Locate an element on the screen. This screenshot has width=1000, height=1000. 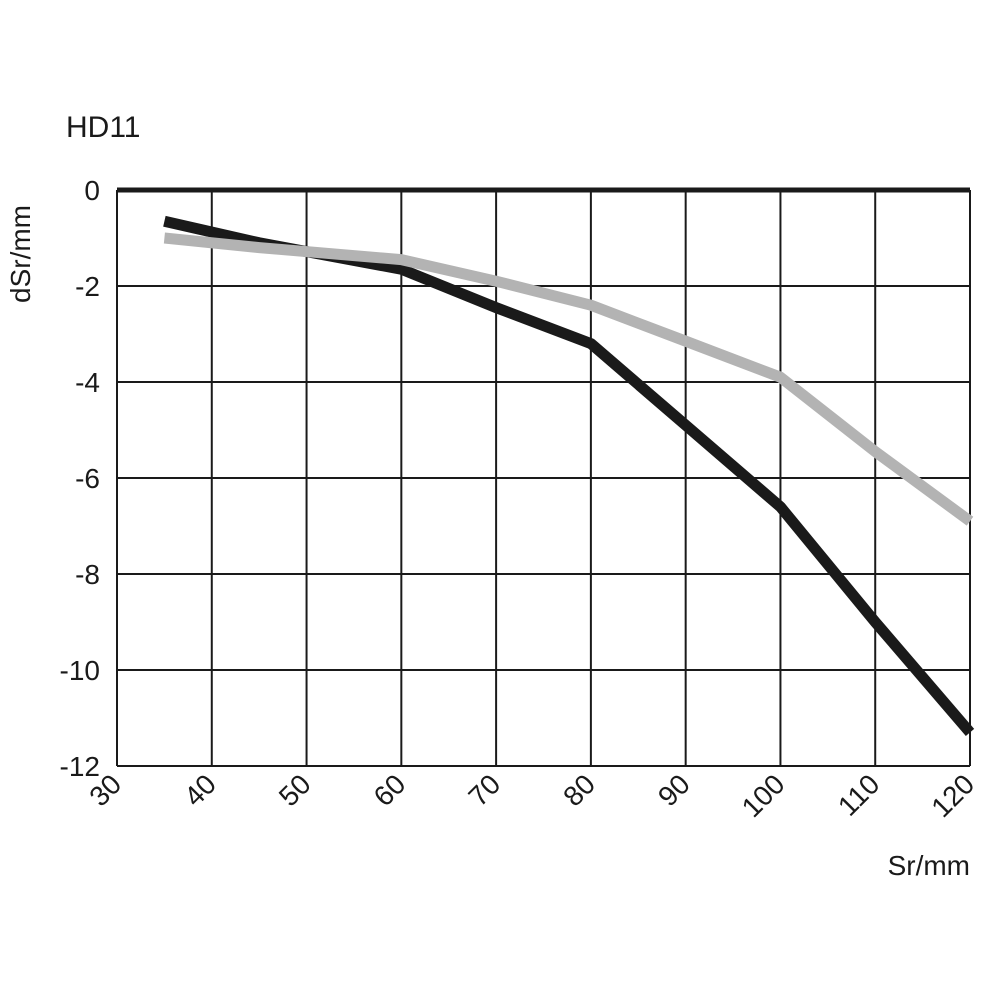
x-tick-labels: 30 40 50 60 70 80 90 100 110 120 is located at coordinates (531, 795).